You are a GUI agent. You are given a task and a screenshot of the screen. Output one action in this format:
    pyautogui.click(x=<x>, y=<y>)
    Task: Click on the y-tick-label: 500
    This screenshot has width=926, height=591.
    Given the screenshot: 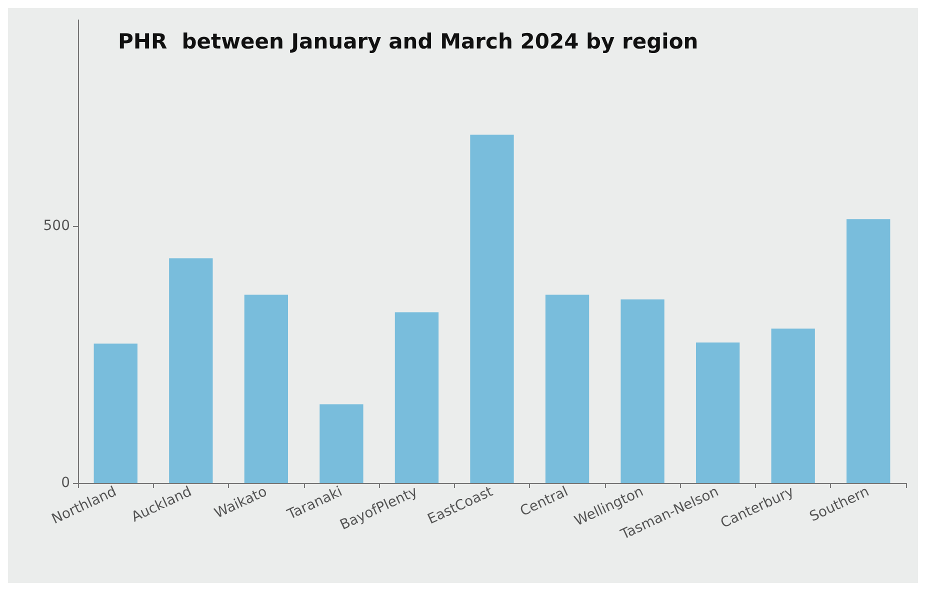 What is the action you would take?
    pyautogui.click(x=56, y=226)
    